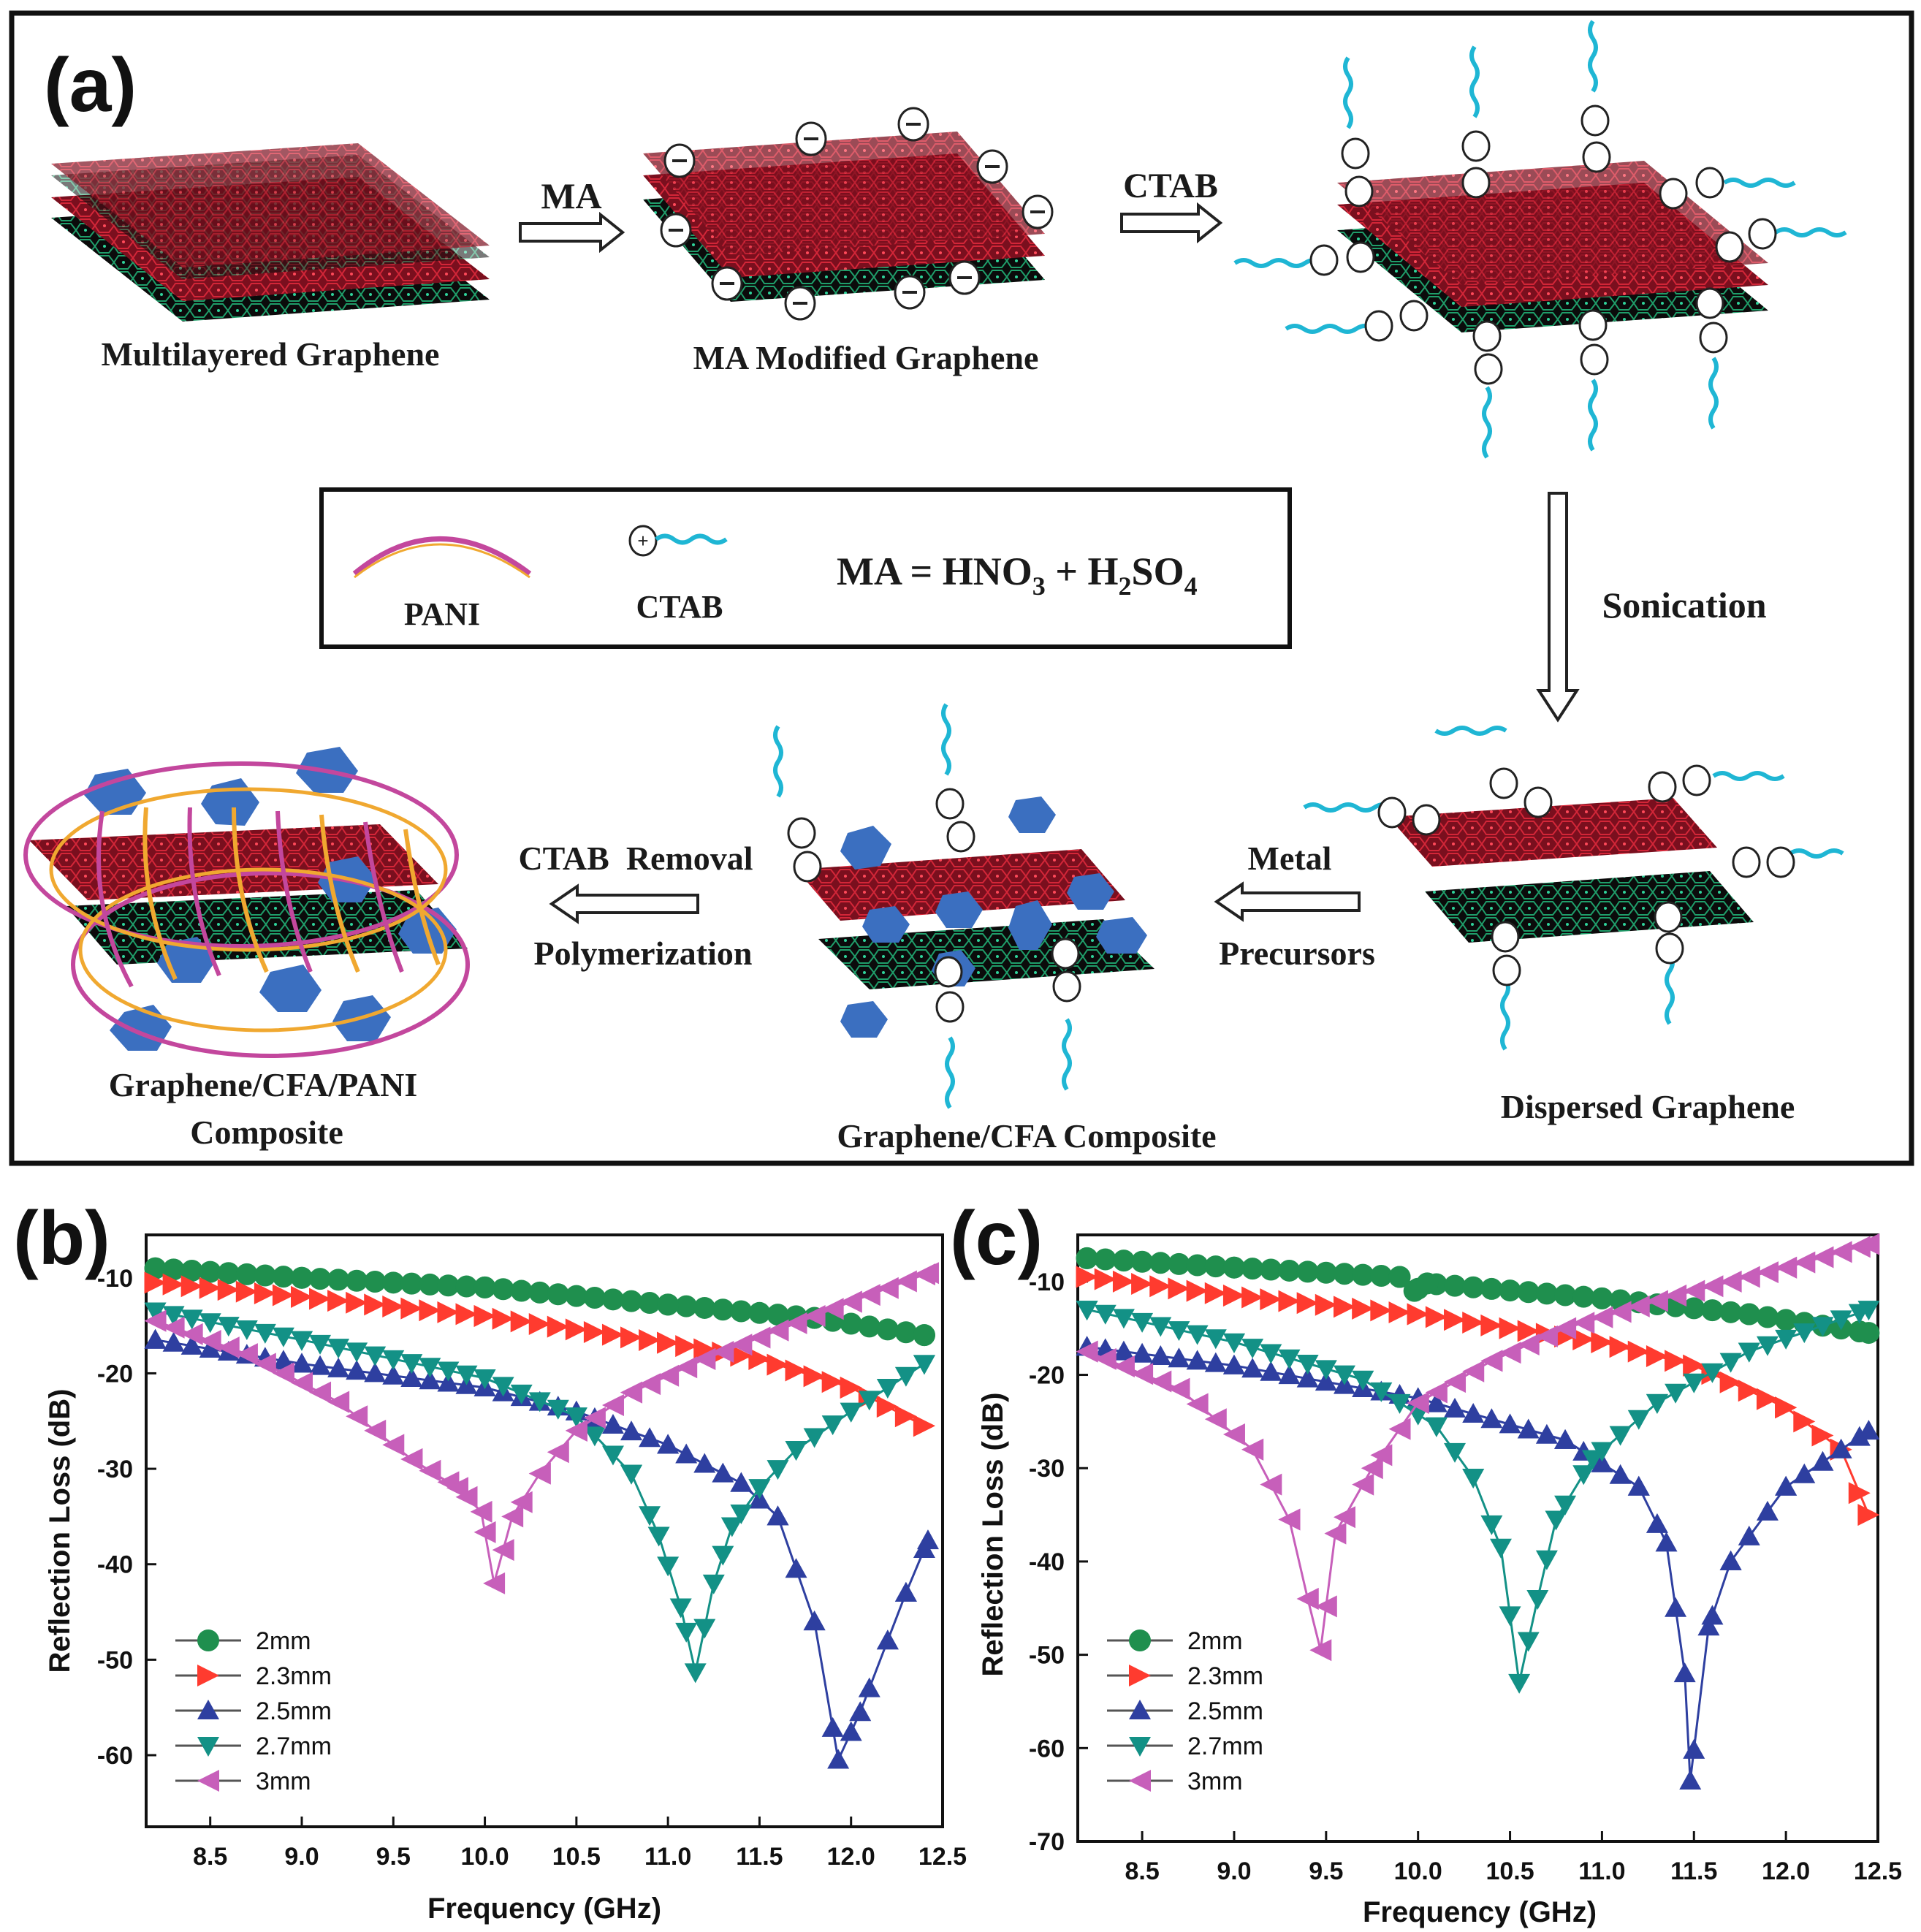 Image resolution: width=1921 pixels, height=1932 pixels. Describe the element at coordinates (943, 1857) in the screenshot. I see `chart-b-xtick-label: 12.5` at that location.